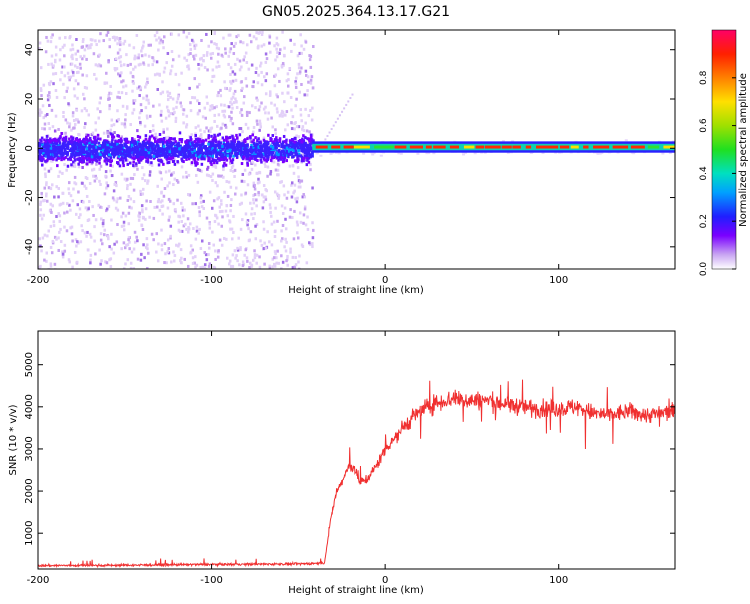  Describe the element at coordinates (558, 580) in the screenshot. I see `x-tick-label: 100` at that location.